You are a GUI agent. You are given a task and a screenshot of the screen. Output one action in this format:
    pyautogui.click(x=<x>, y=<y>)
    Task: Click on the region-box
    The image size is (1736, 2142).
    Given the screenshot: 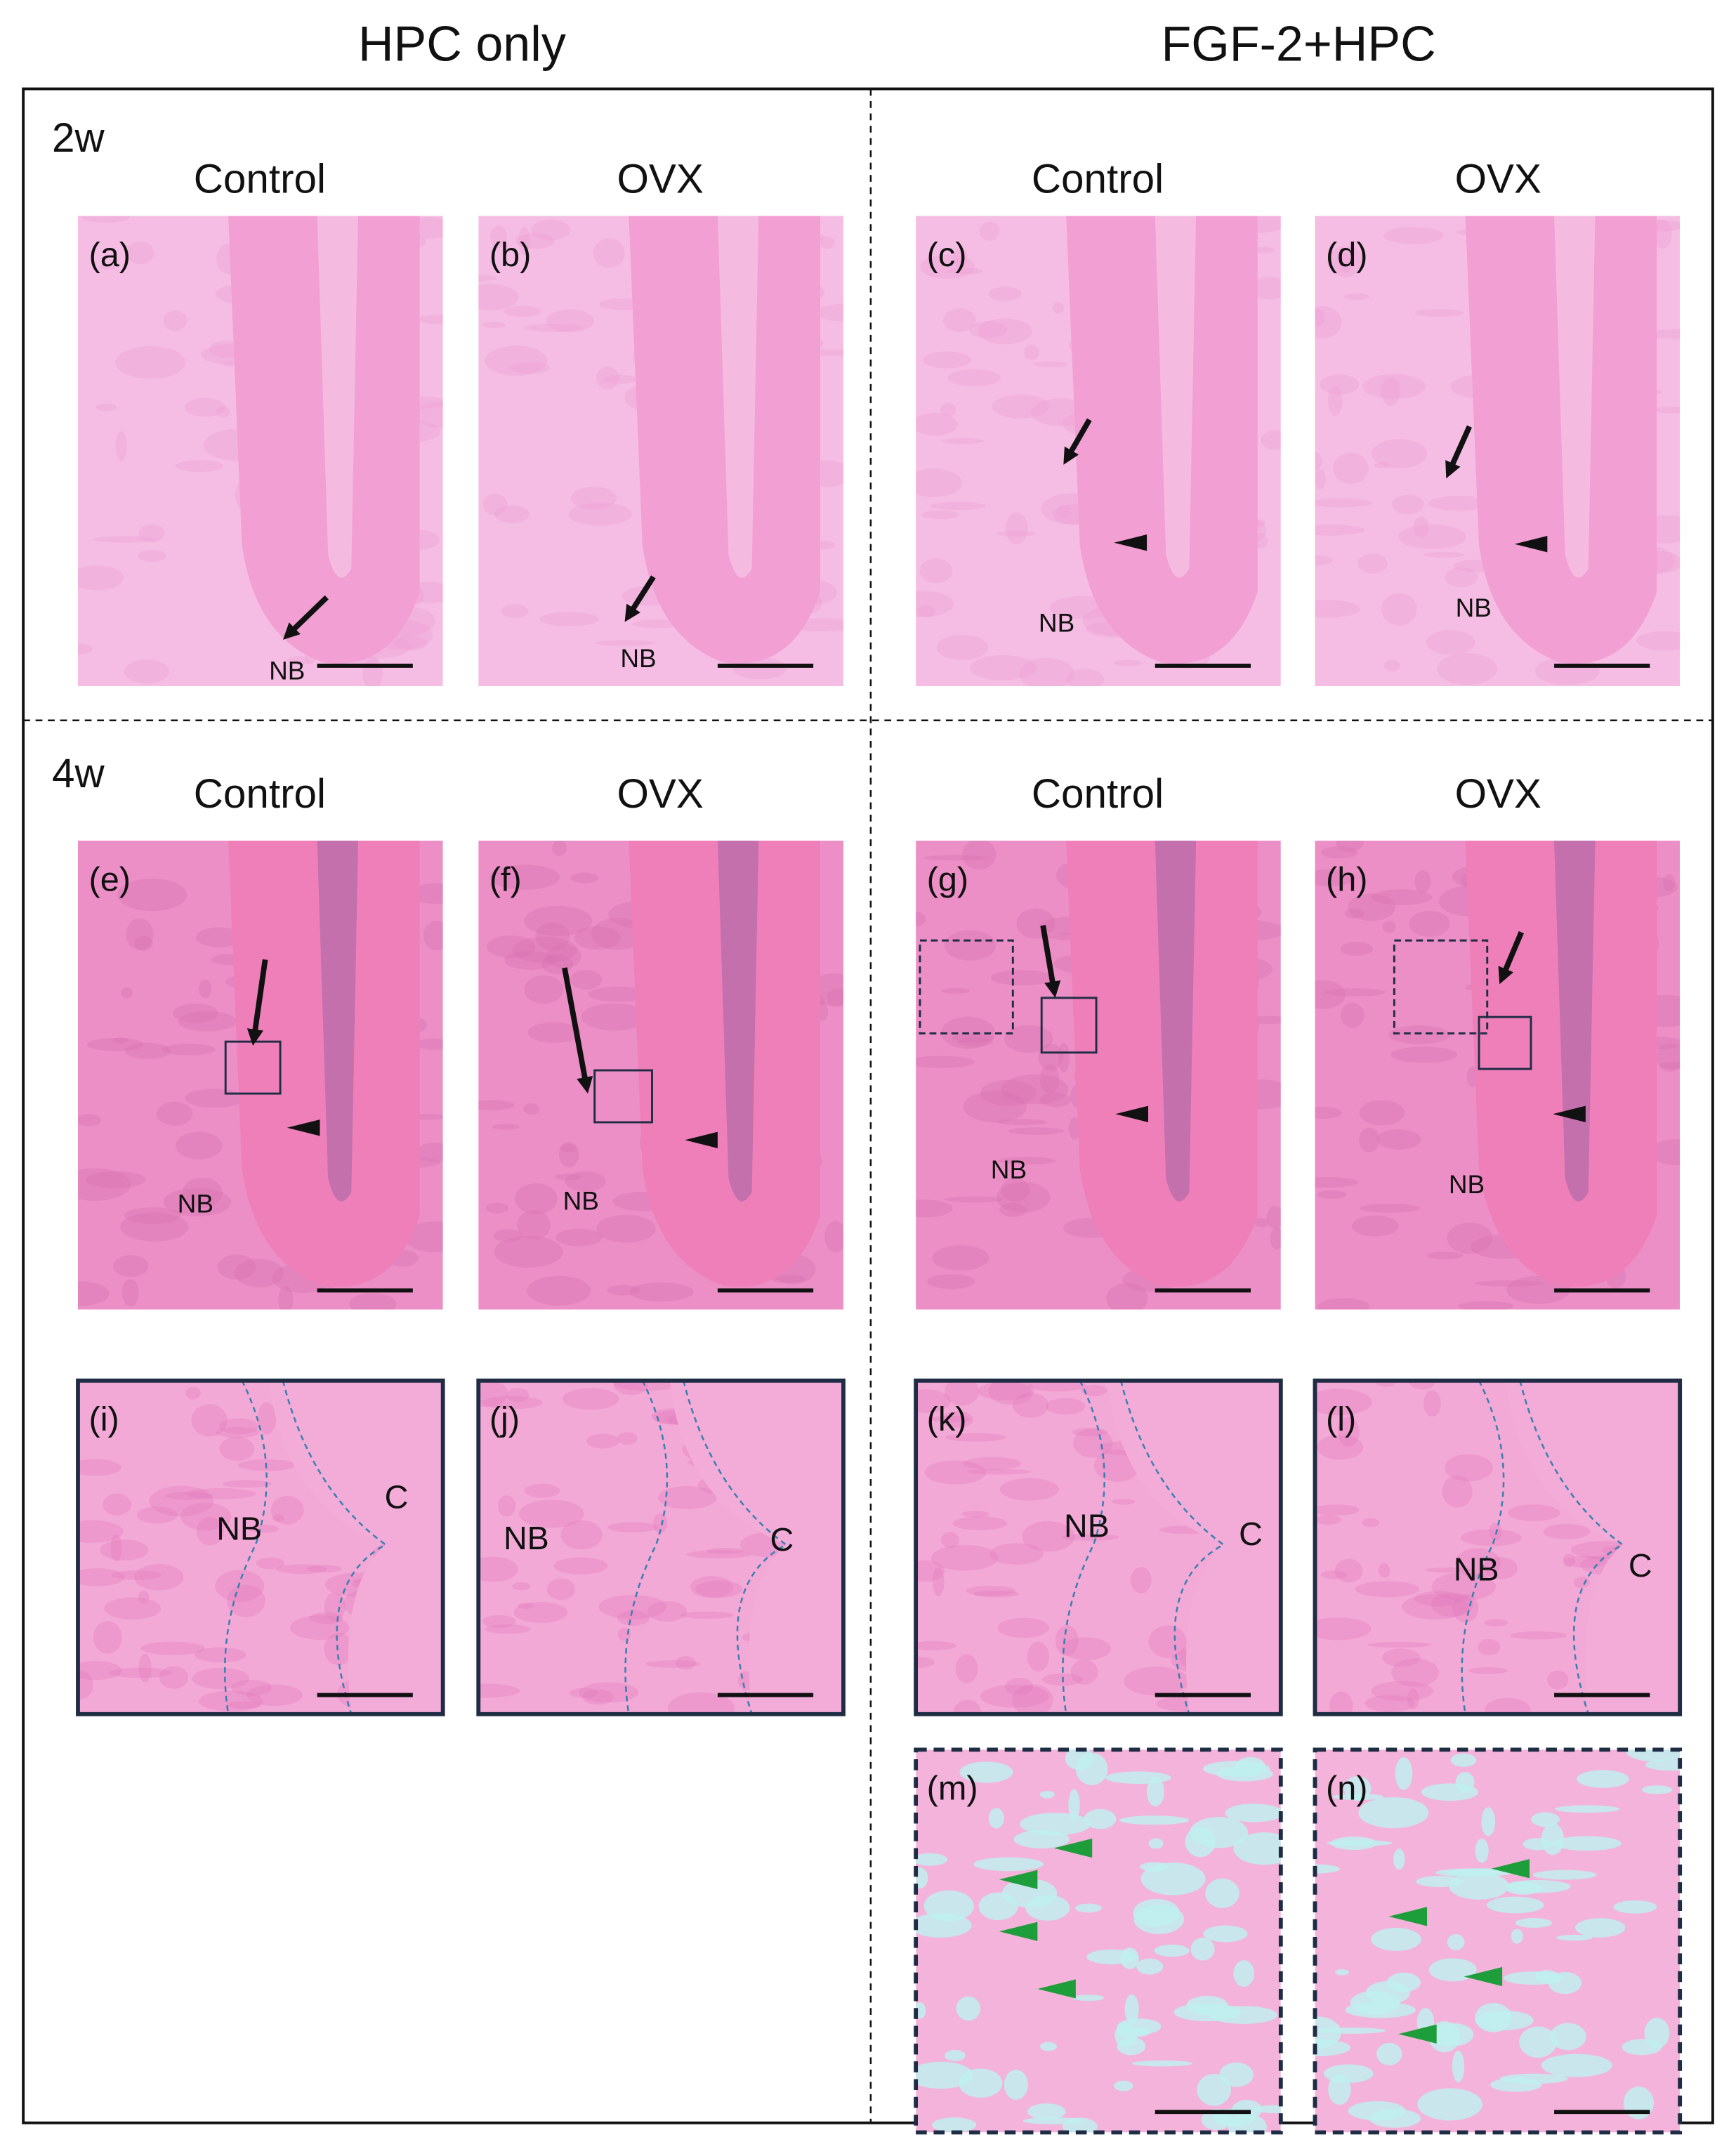 What is the action you would take?
    pyautogui.click(x=623, y=1096)
    